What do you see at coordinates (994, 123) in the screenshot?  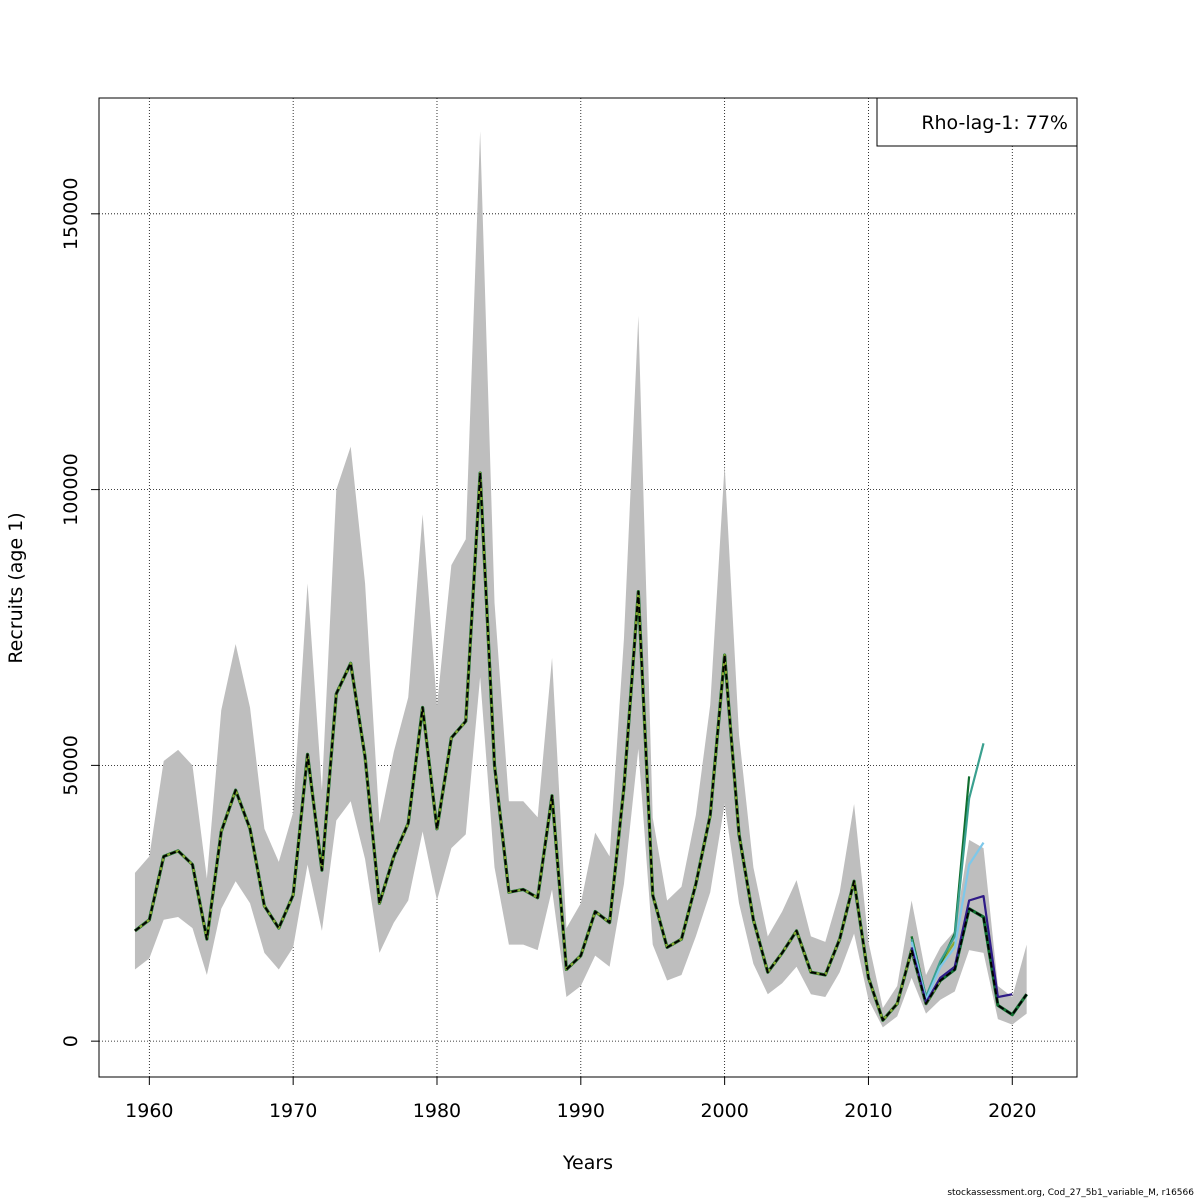 I see `legend-text: Rho-lag-1: 77%` at bounding box center [994, 123].